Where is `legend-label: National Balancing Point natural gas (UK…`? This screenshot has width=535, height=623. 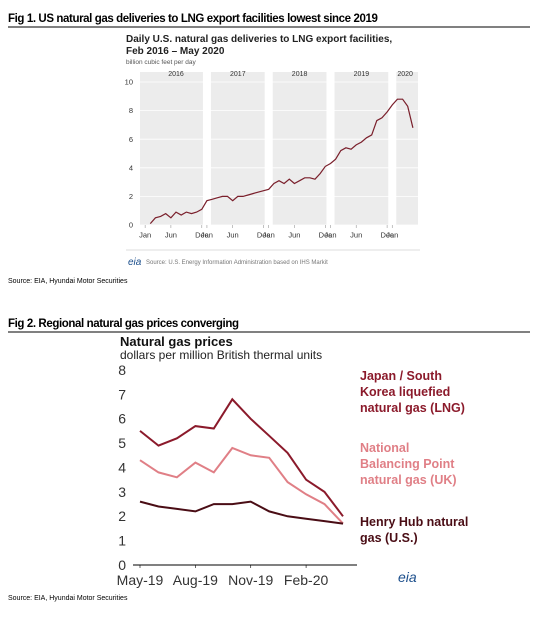
legend-label: National Balancing Point natural gas (UK… is located at coordinates (408, 464).